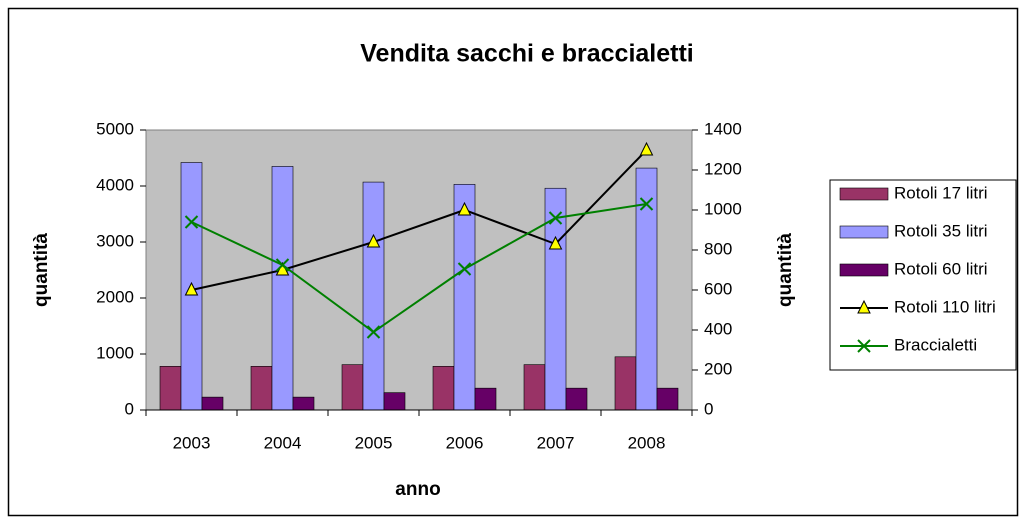 The height and width of the screenshot is (524, 1026). What do you see at coordinates (115, 352) in the screenshot?
I see `y-tick-label: 1000` at bounding box center [115, 352].